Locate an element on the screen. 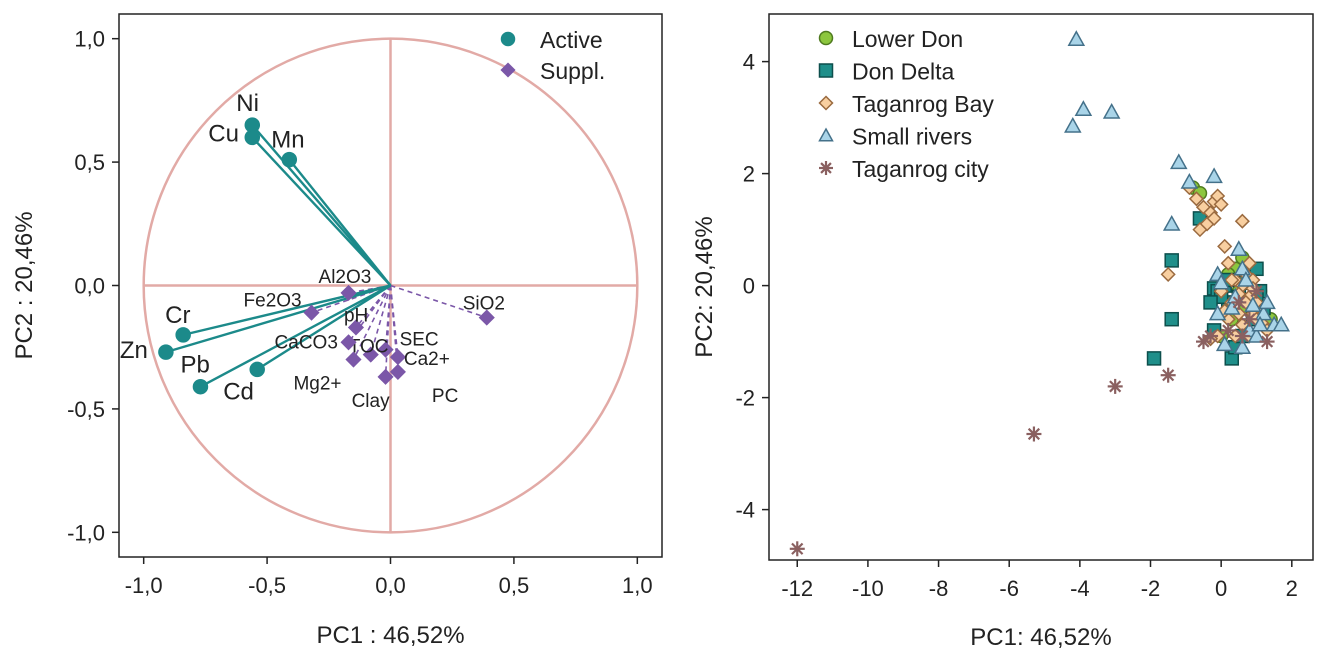 This screenshot has height=650, width=1325. x-tick-label: -1,0 is located at coordinates (144, 585).